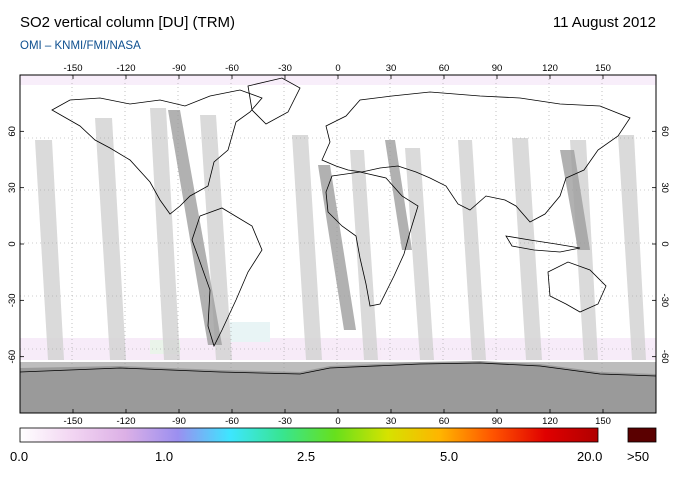 The height and width of the screenshot is (480, 676). I want to click on lon-label-bottom: 120, so click(550, 421).